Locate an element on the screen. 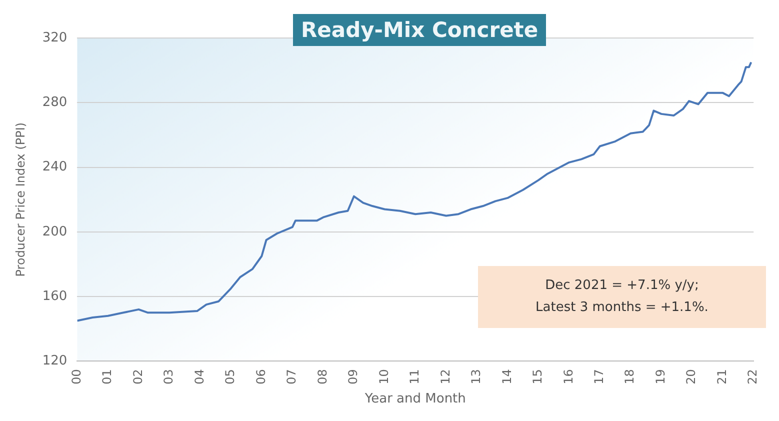  y-tick-label: 280 is located at coordinates (55, 102).